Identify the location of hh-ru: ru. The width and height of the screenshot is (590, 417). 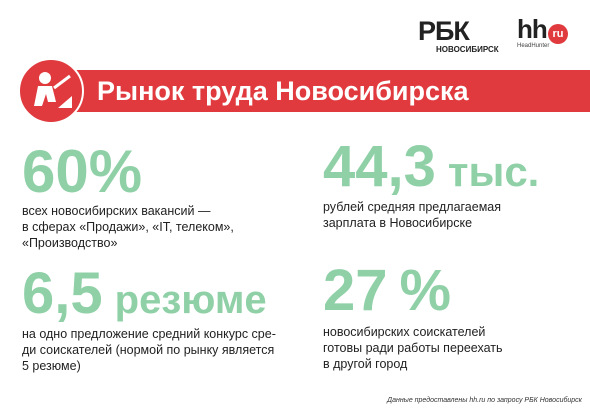
(558, 34).